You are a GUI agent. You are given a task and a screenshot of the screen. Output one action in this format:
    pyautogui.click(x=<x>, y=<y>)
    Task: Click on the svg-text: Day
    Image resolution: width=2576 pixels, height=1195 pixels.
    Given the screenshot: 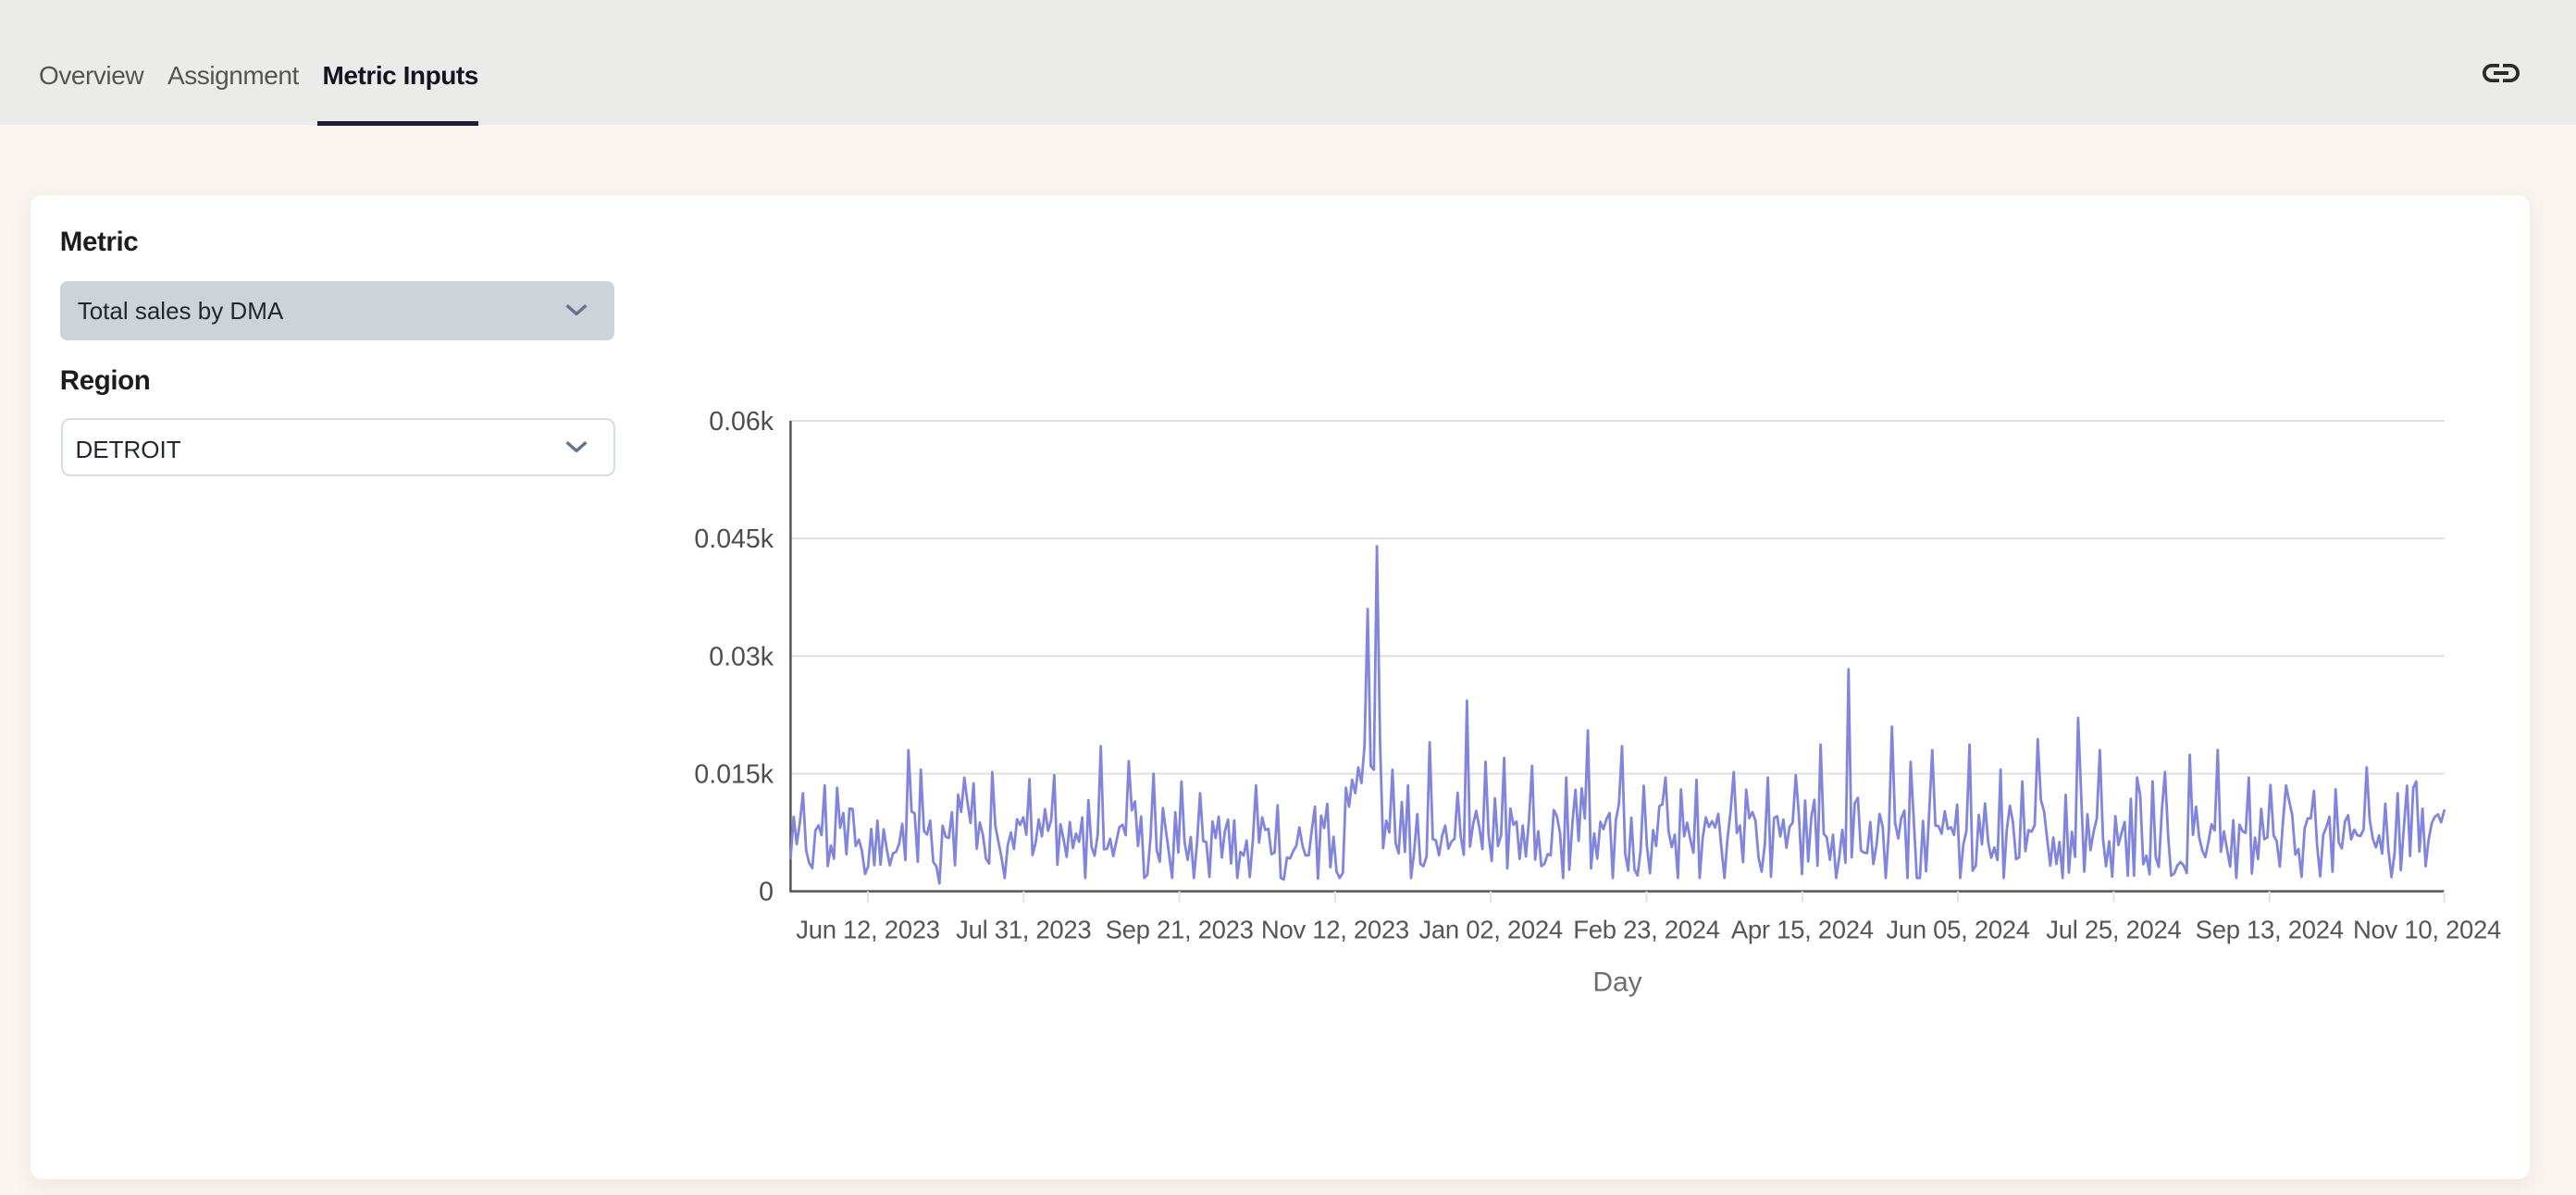 What is the action you would take?
    pyautogui.click(x=1617, y=982)
    